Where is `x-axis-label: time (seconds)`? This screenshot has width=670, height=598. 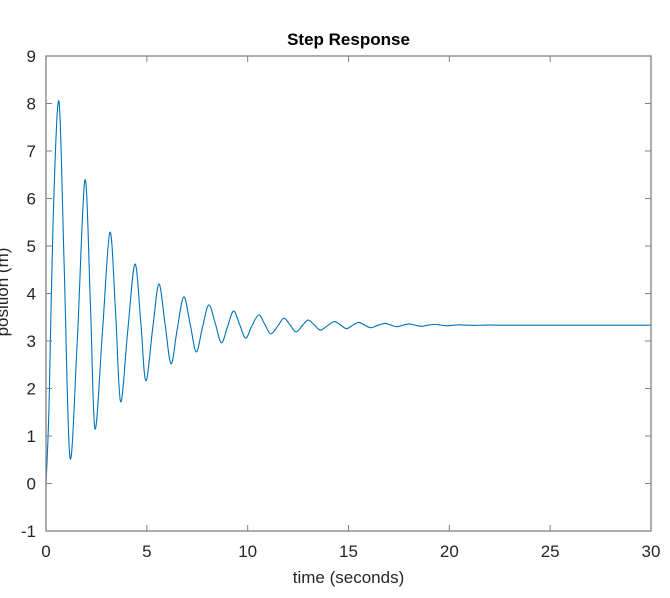 x-axis-label: time (seconds) is located at coordinates (348, 577).